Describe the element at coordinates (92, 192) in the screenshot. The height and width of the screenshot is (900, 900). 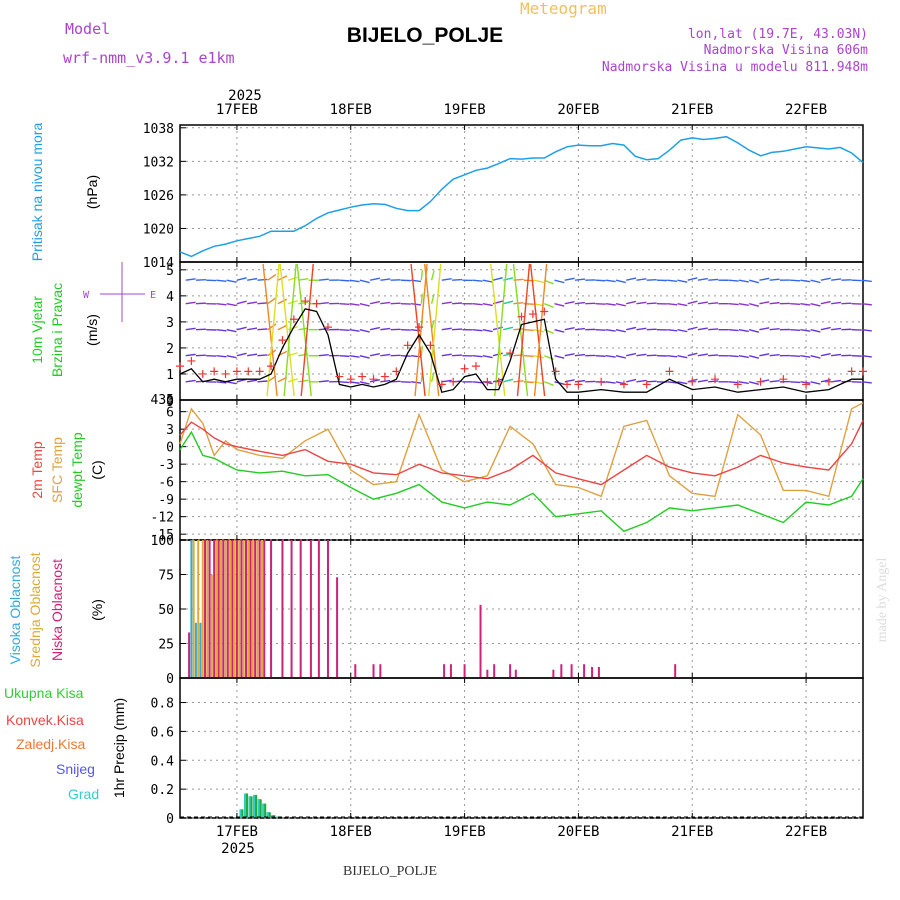
I see `pressure-unit-label: (hPa)` at that location.